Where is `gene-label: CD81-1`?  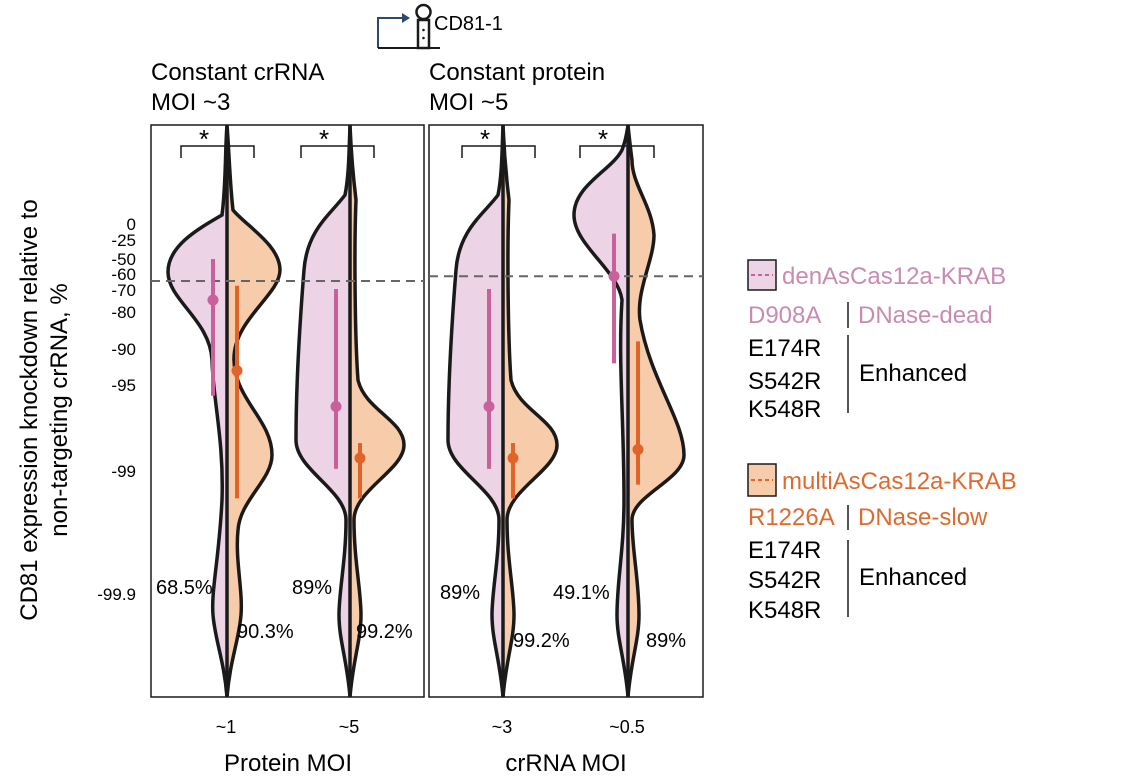 gene-label: CD81-1 is located at coordinates (468, 24).